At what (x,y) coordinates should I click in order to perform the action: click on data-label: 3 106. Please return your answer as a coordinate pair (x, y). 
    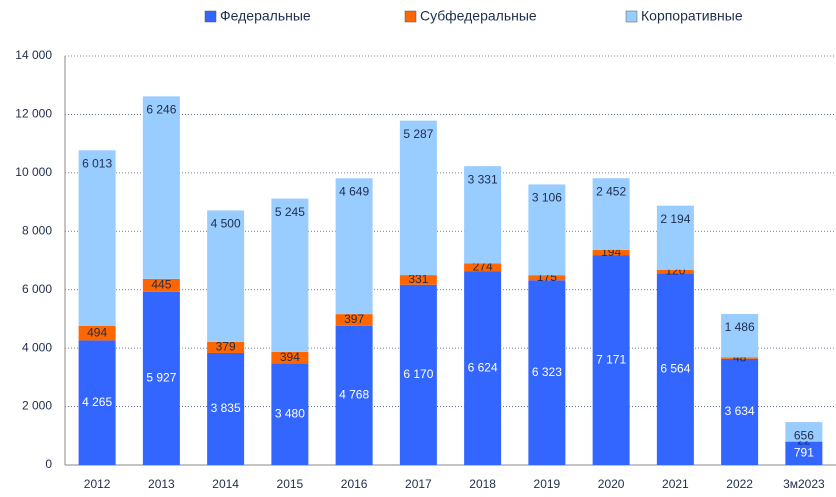
    Looking at the image, I should click on (547, 198).